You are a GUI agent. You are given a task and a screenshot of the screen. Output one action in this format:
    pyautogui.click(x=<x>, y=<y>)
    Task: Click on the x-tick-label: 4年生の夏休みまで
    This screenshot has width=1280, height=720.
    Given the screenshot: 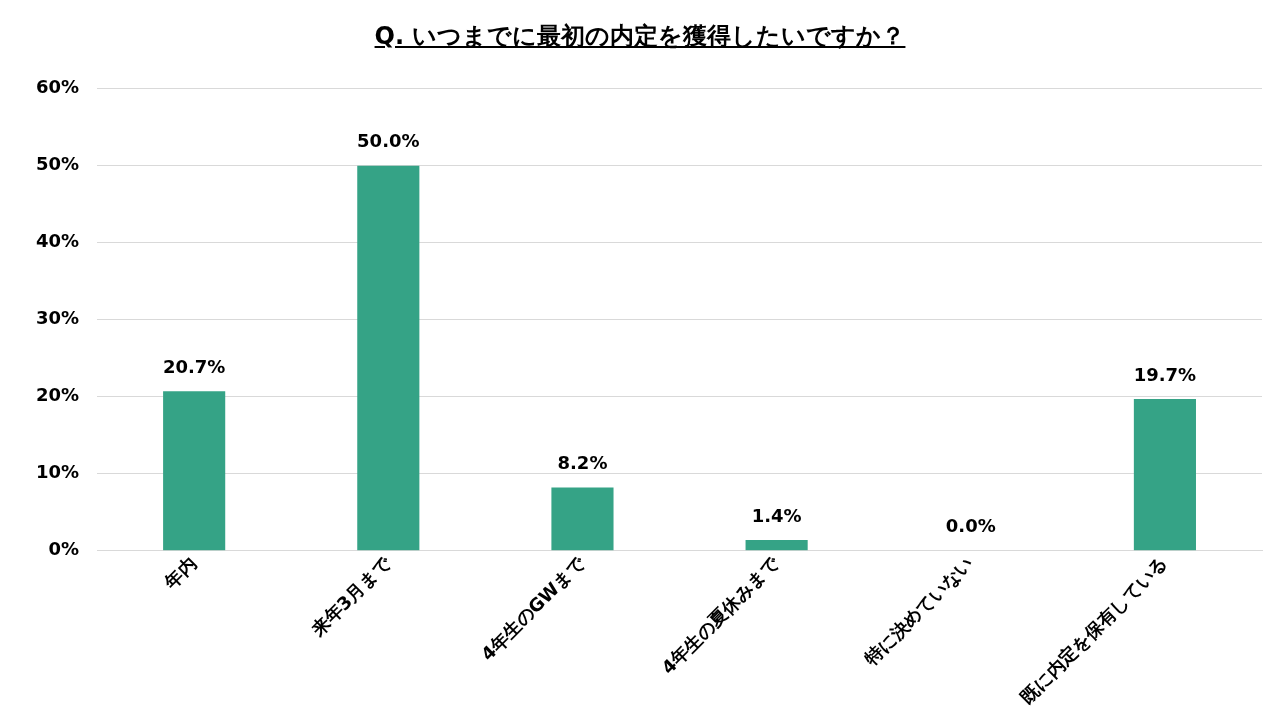 What is the action you would take?
    pyautogui.click(x=720, y=615)
    